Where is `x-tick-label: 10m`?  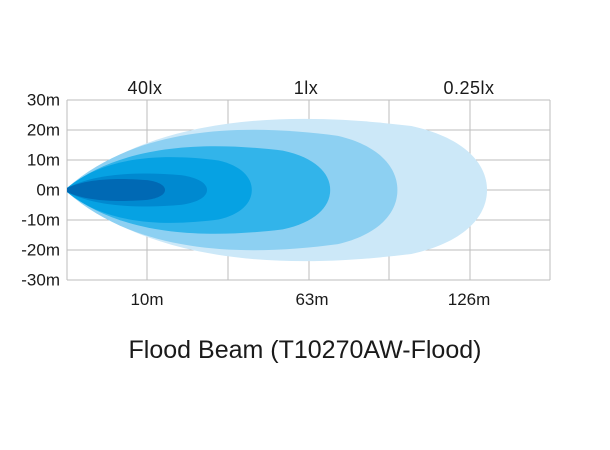
x-tick-label: 10m is located at coordinates (146, 299).